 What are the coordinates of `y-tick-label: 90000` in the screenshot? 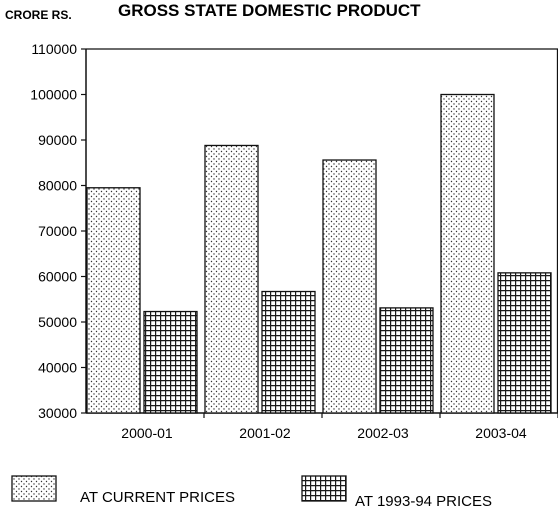 It's located at (57, 140).